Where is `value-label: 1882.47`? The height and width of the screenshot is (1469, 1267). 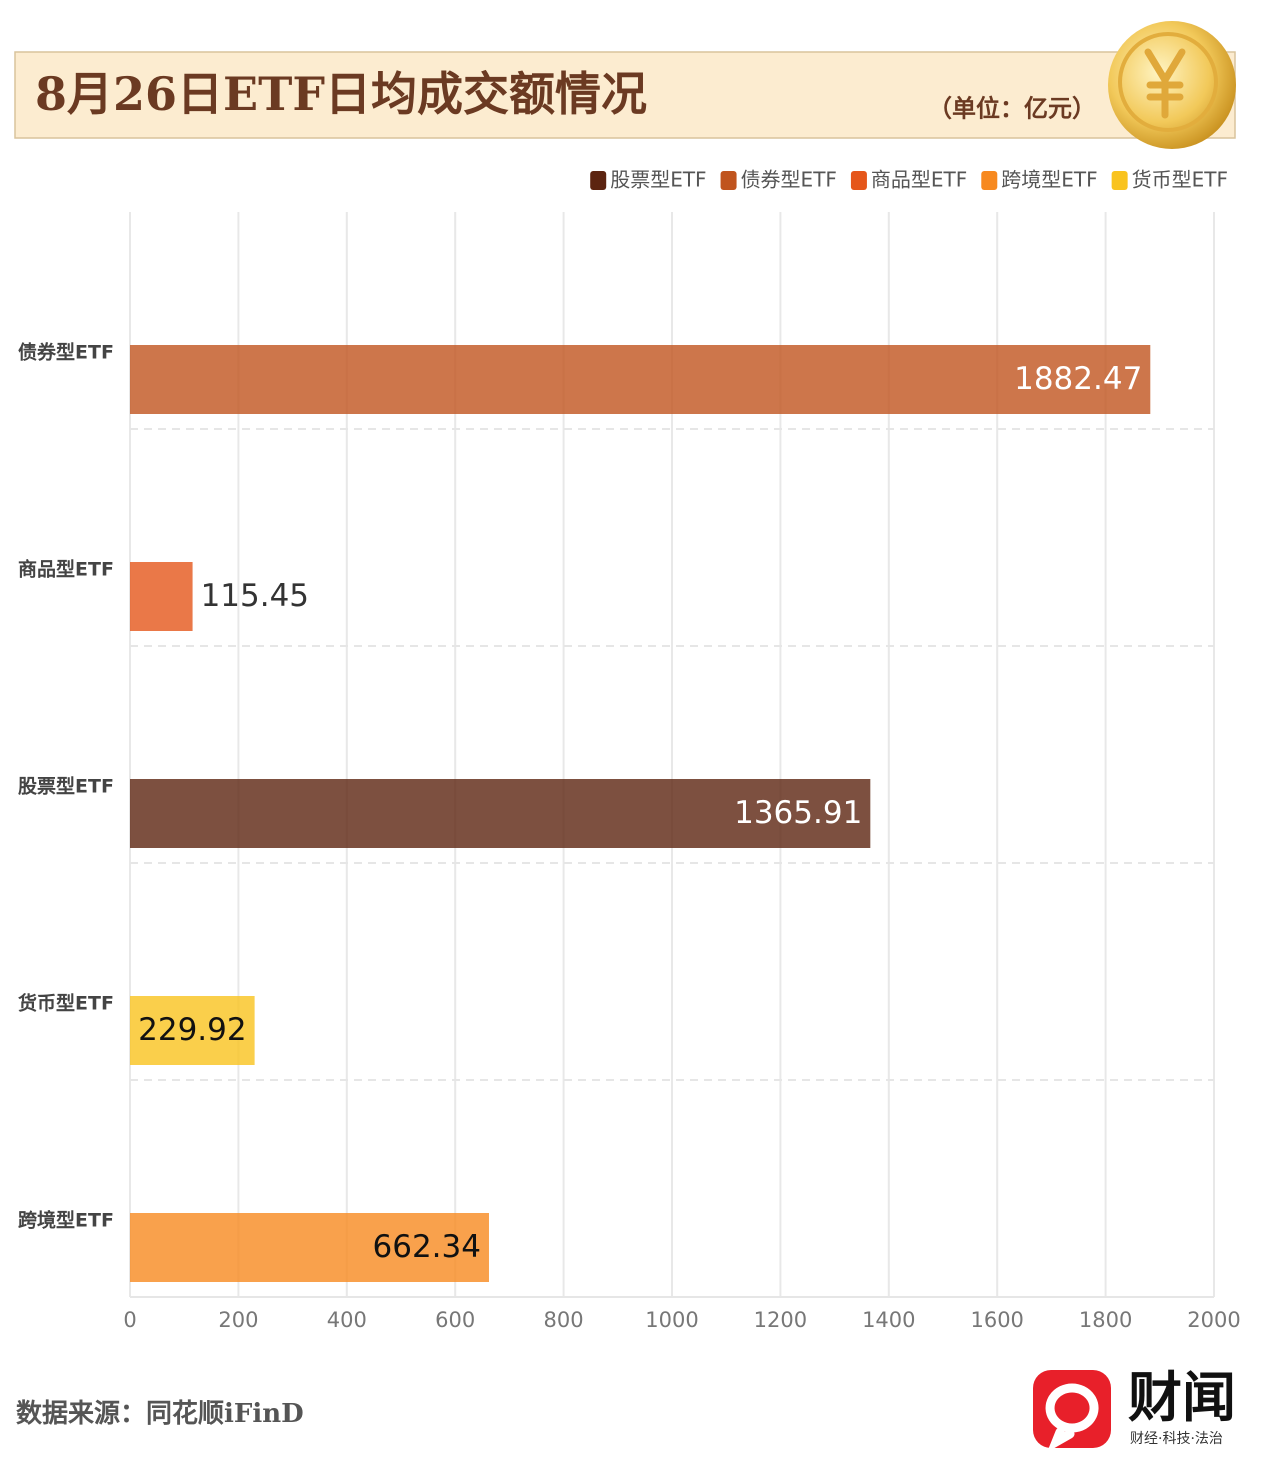
value-label: 1882.47 is located at coordinates (1078, 379).